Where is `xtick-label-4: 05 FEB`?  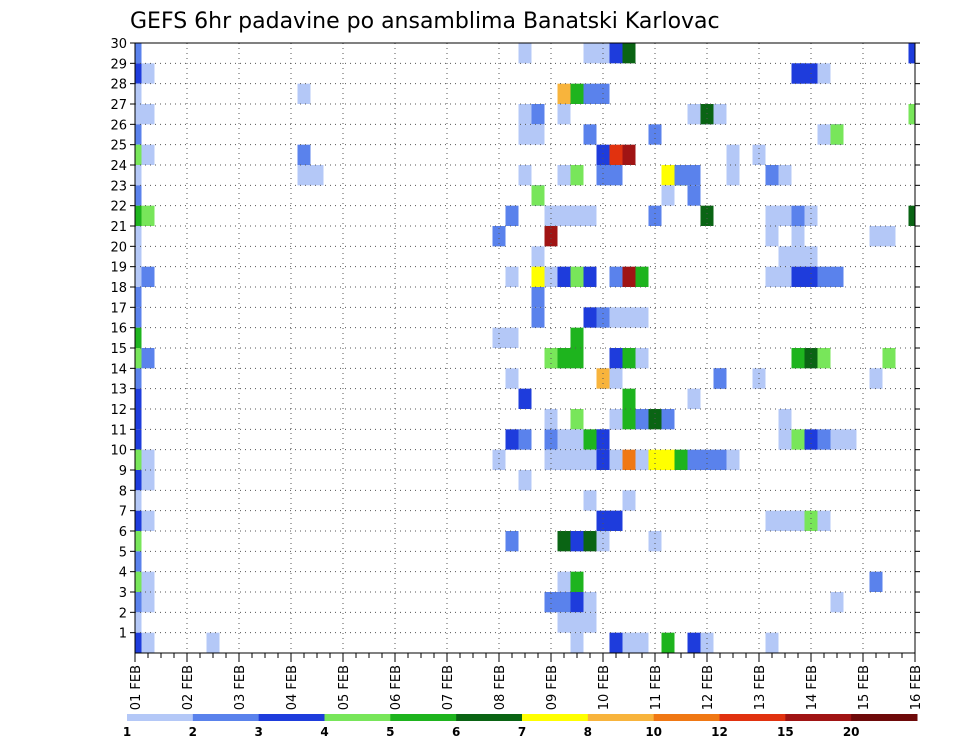 xtick-label-4: 05 FEB is located at coordinates (344, 687).